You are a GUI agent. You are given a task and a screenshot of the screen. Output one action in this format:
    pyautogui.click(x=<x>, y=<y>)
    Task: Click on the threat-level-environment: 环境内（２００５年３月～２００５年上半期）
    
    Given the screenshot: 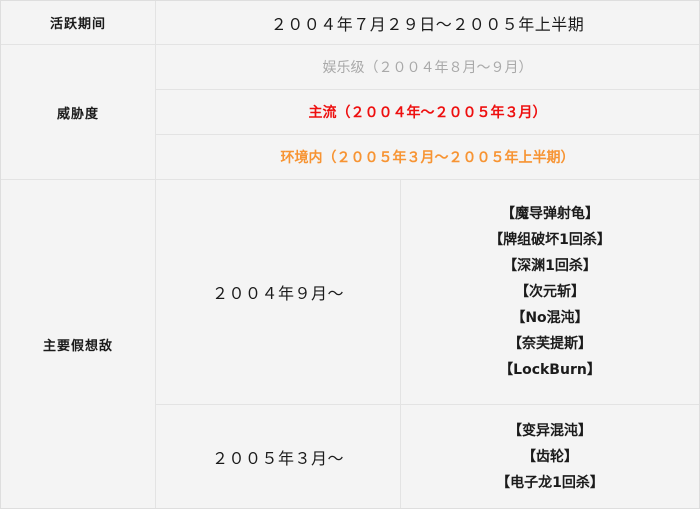 What is the action you would take?
    pyautogui.click(x=427, y=157)
    